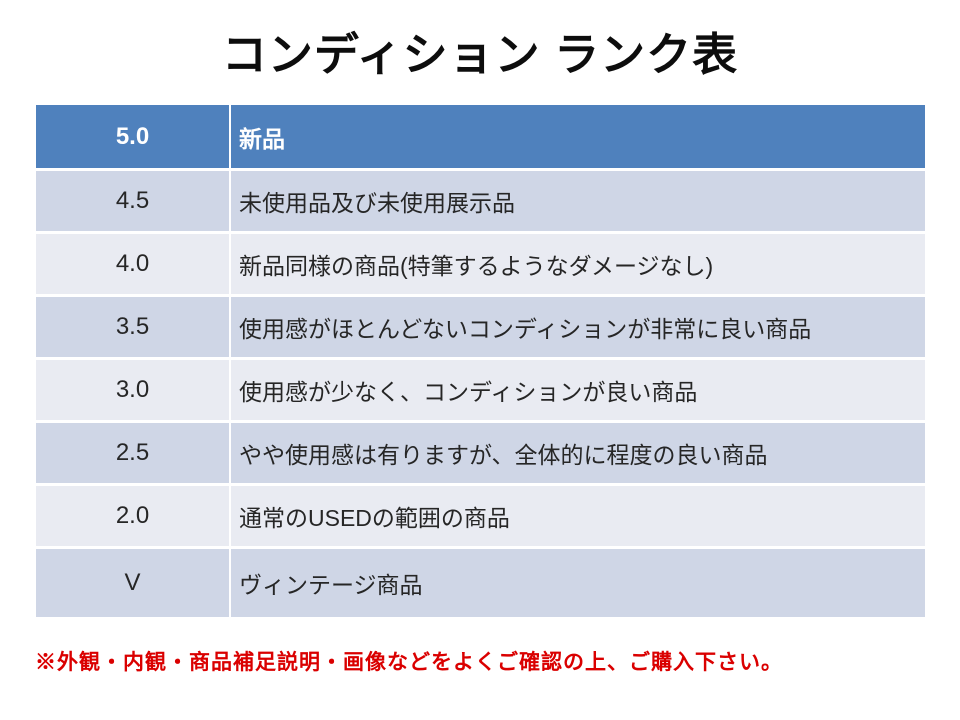  I want to click on grade-cell: 4.0, so click(132, 264).